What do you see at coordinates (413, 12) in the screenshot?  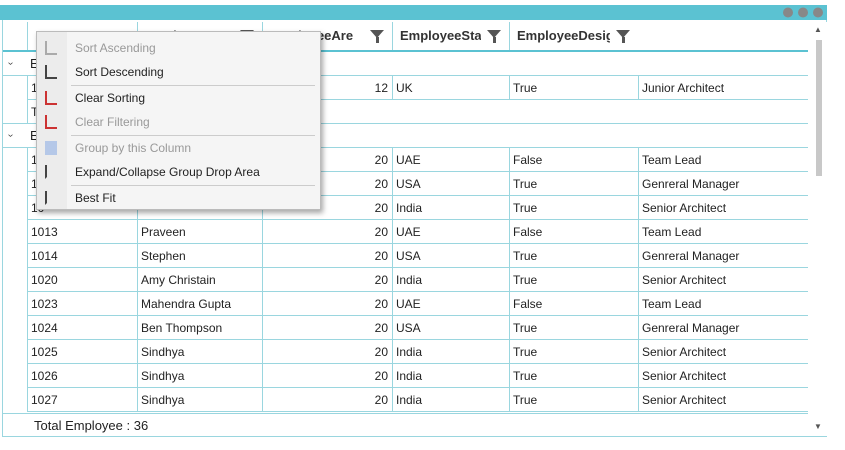 I see `title-bar` at bounding box center [413, 12].